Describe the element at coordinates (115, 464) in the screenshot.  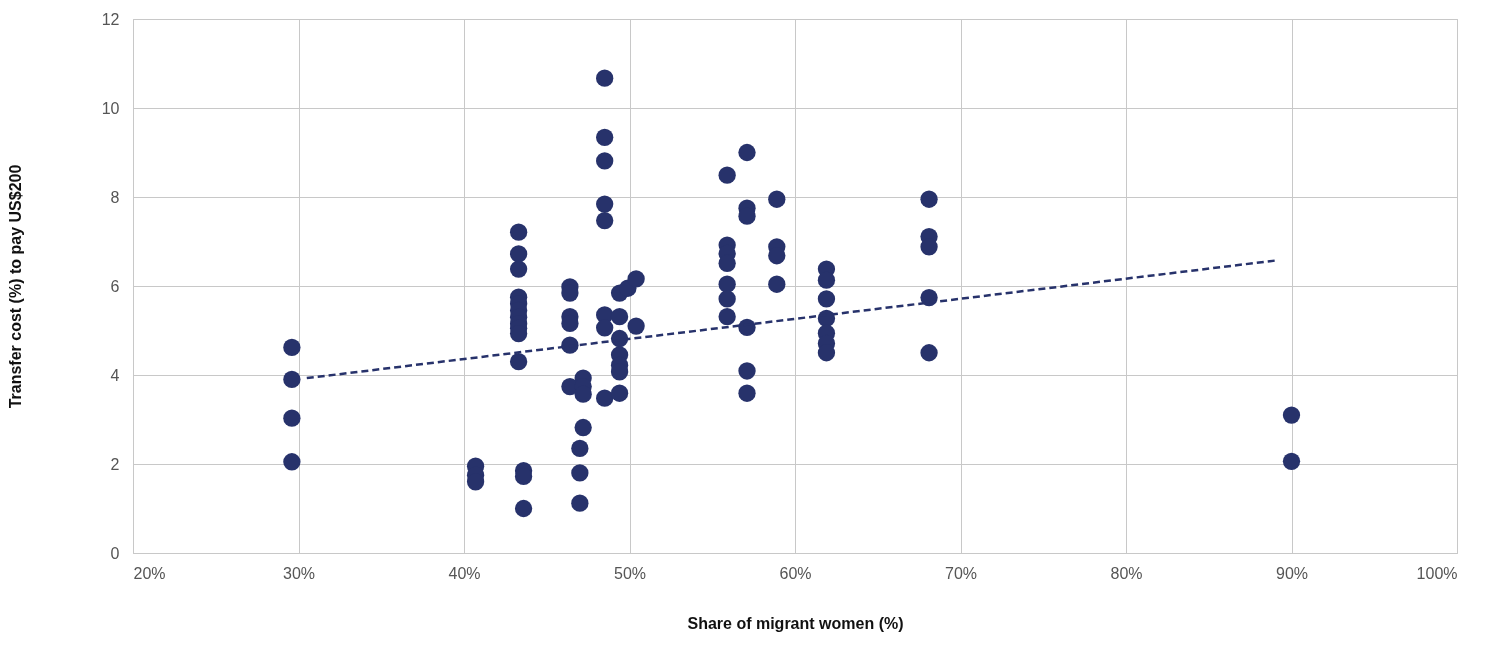
I see `y-tick-label: 2` at that location.